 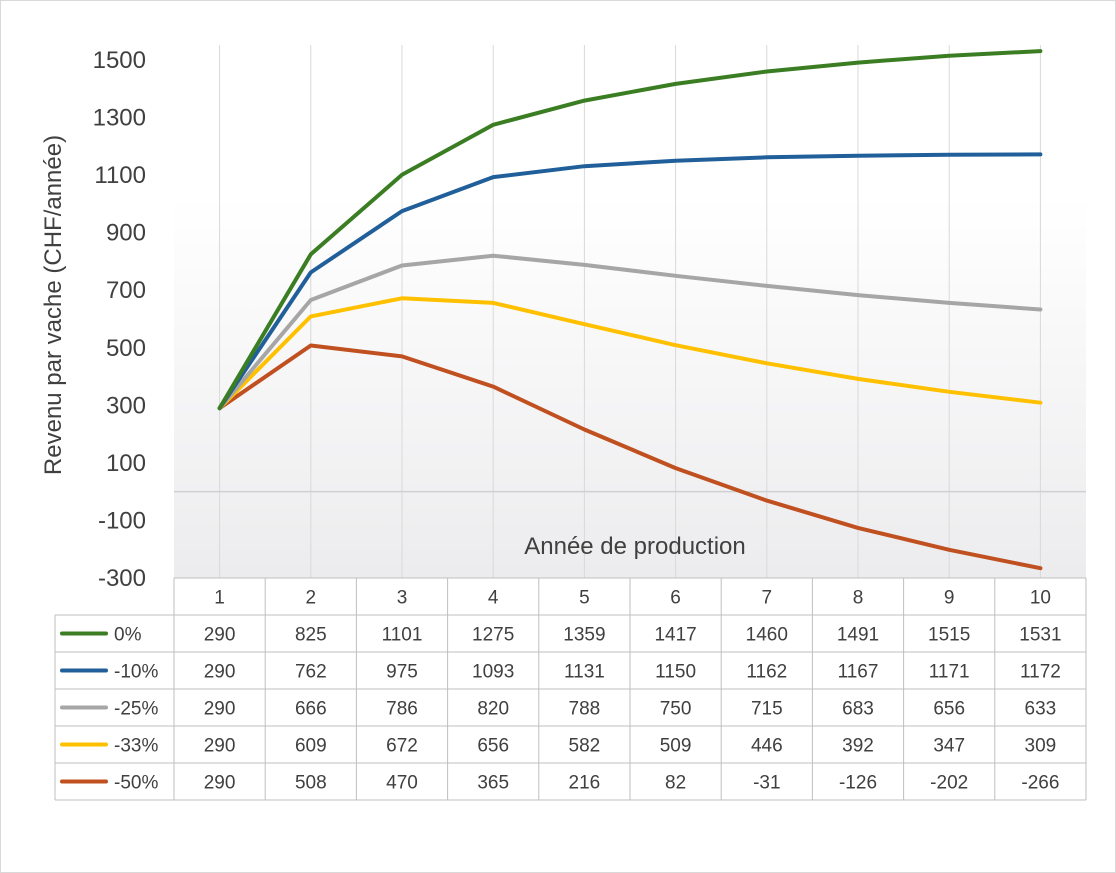 I want to click on table-value-cell: 1417, so click(x=675, y=635).